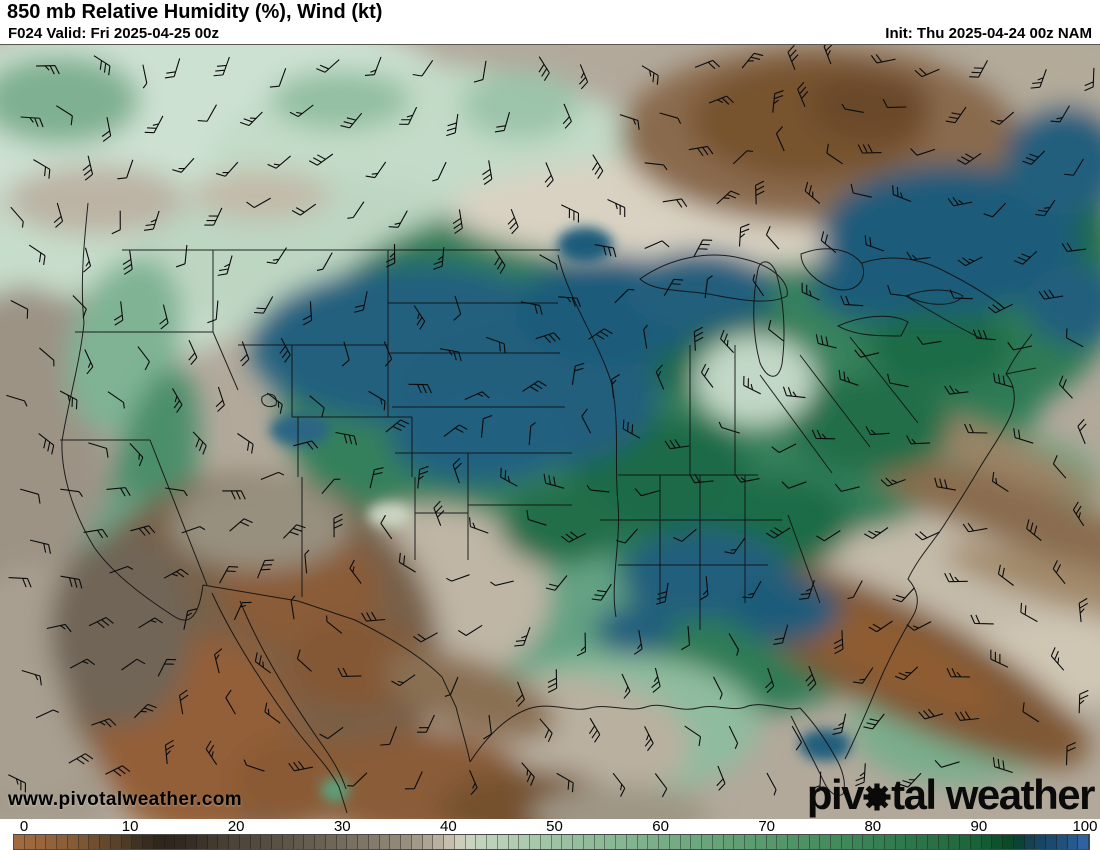  I want to click on forecast-valid-label: F024 Valid: Fri 2025-04-25 00z, so click(113, 33).